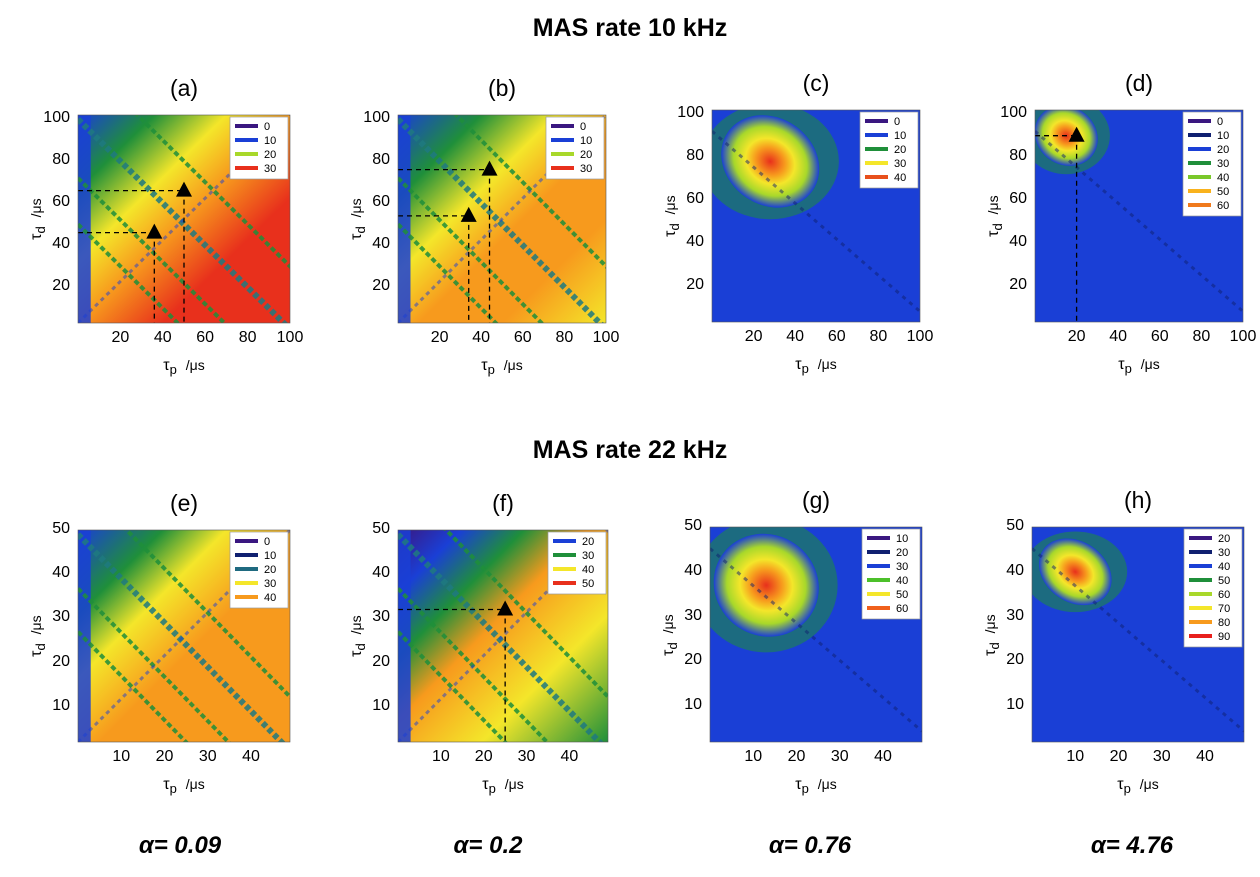  Describe the element at coordinates (503, 503) in the screenshot. I see `panel-label: (f)` at that location.